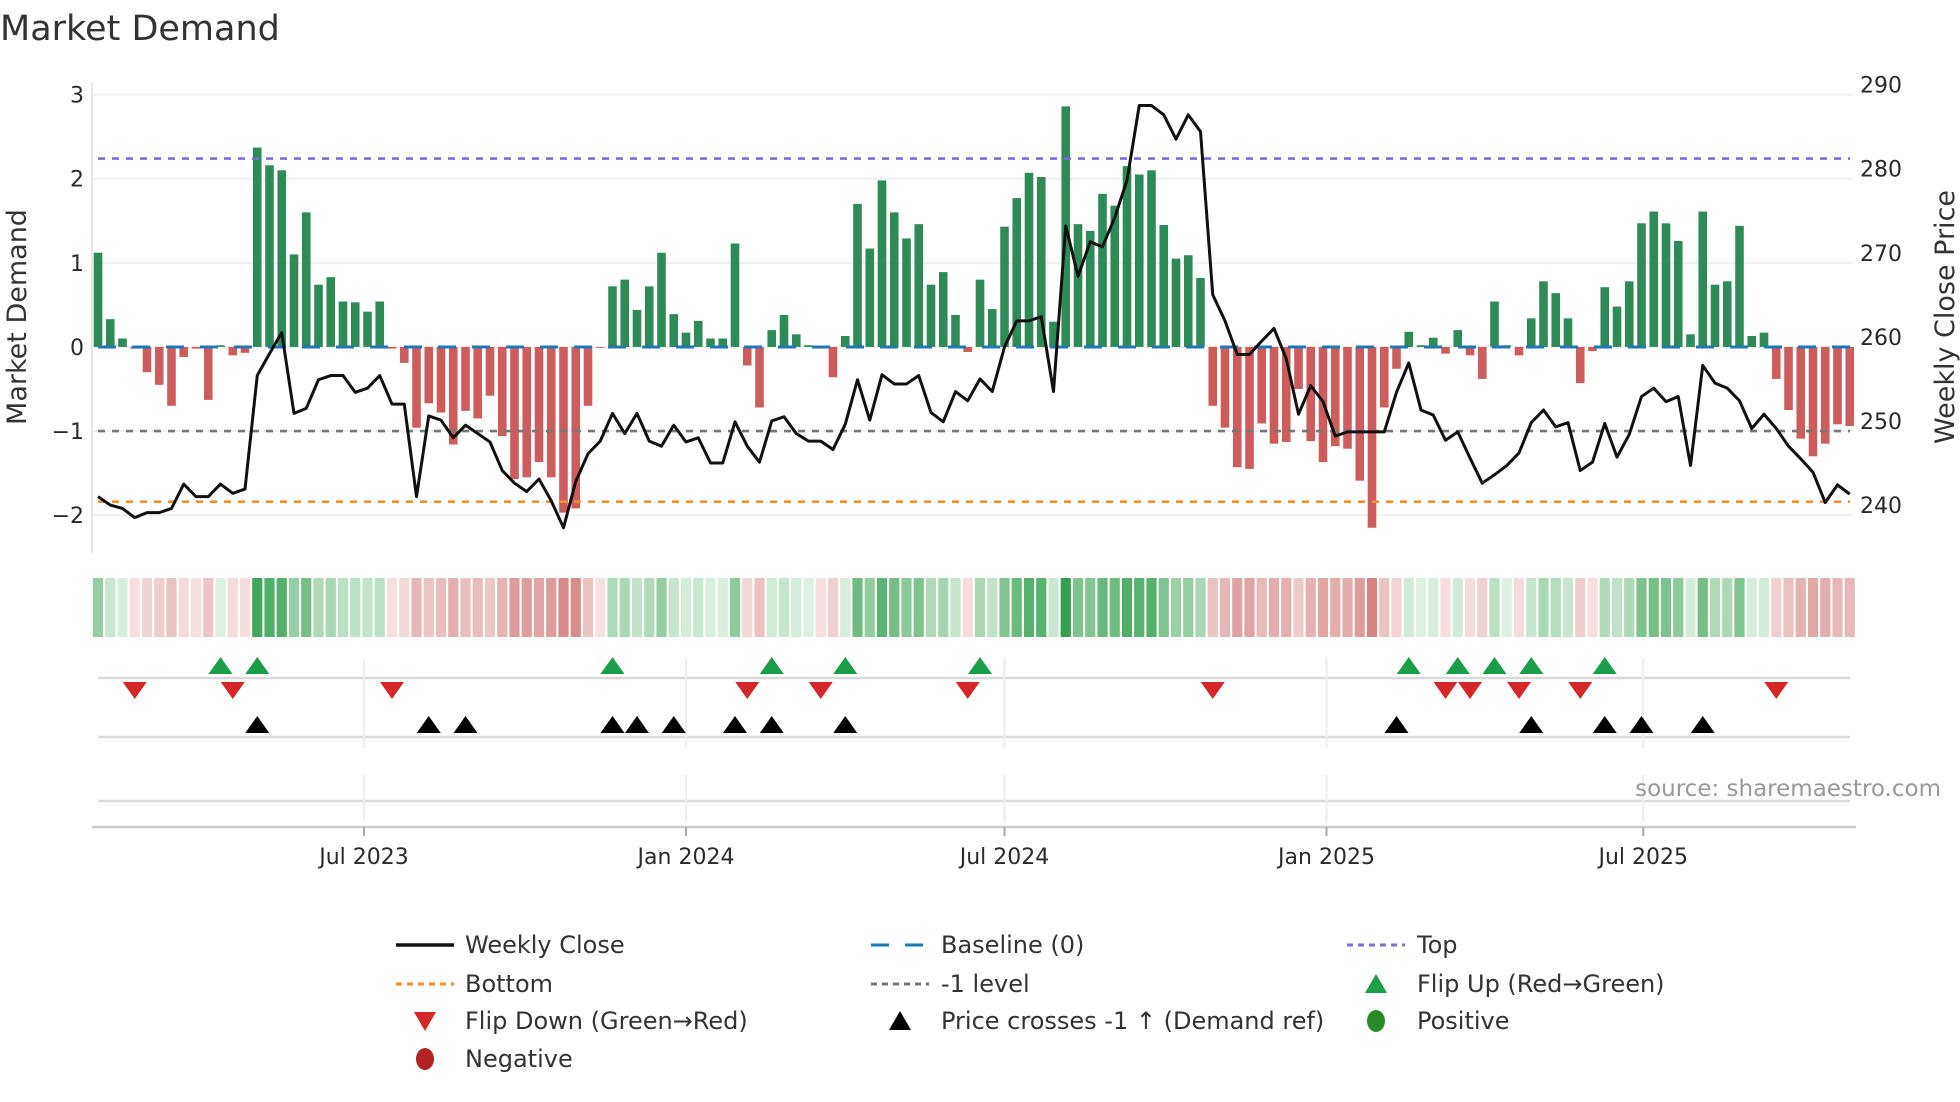 Image resolution: width=1960 pixels, height=1102 pixels. Describe the element at coordinates (973, 607) in the screenshot. I see `demand-heat-strip` at that location.